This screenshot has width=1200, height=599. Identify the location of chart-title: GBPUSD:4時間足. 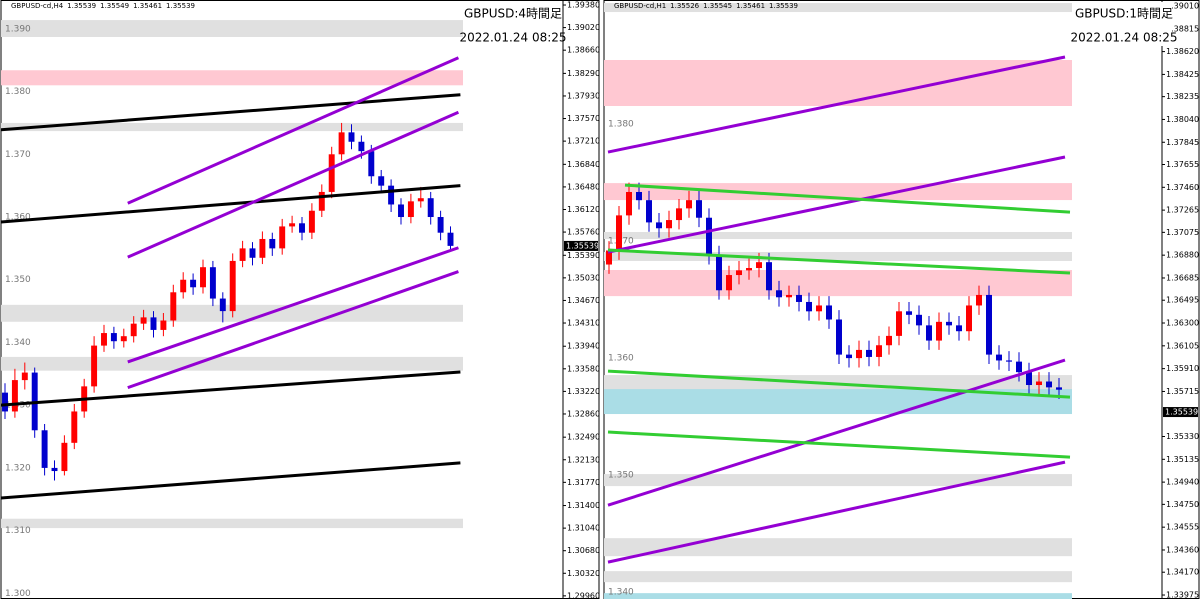
(513, 14).